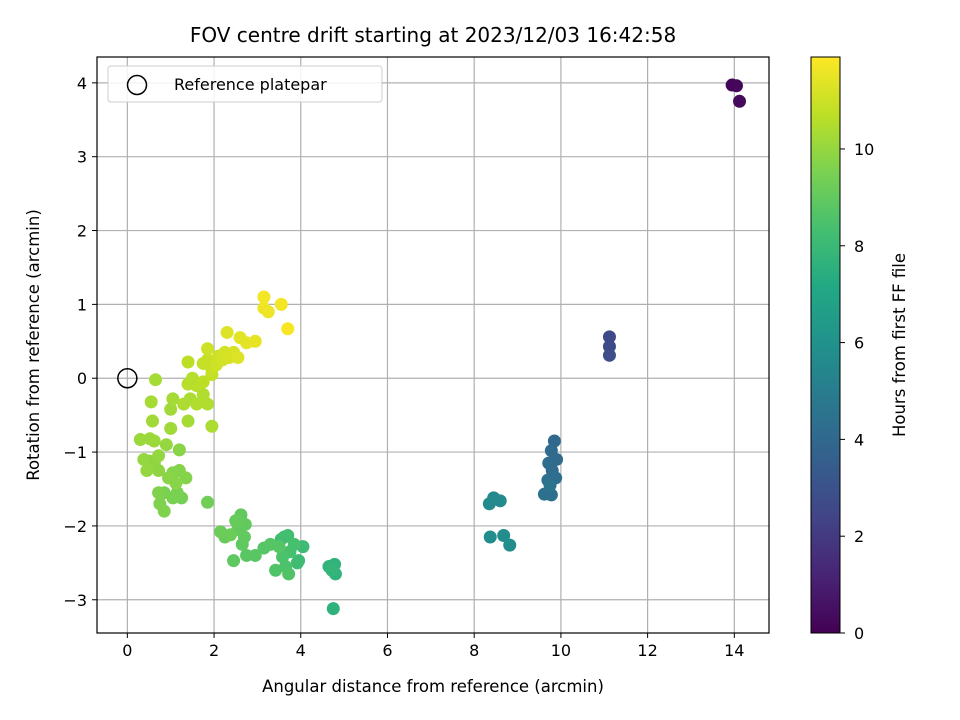  I want to click on x-axis-label: Angular distance from reference (arcmin), so click(433, 686).